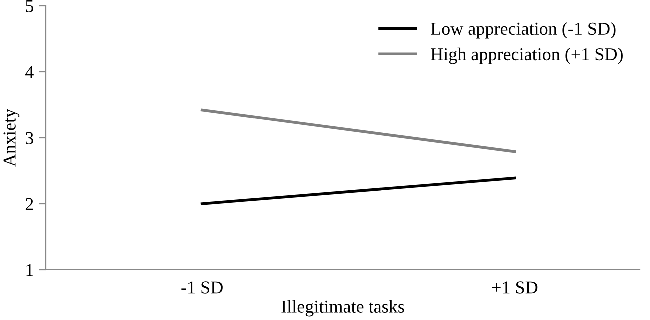  What do you see at coordinates (202, 288) in the screenshot?
I see `x-tick-label: -1 SD` at bounding box center [202, 288].